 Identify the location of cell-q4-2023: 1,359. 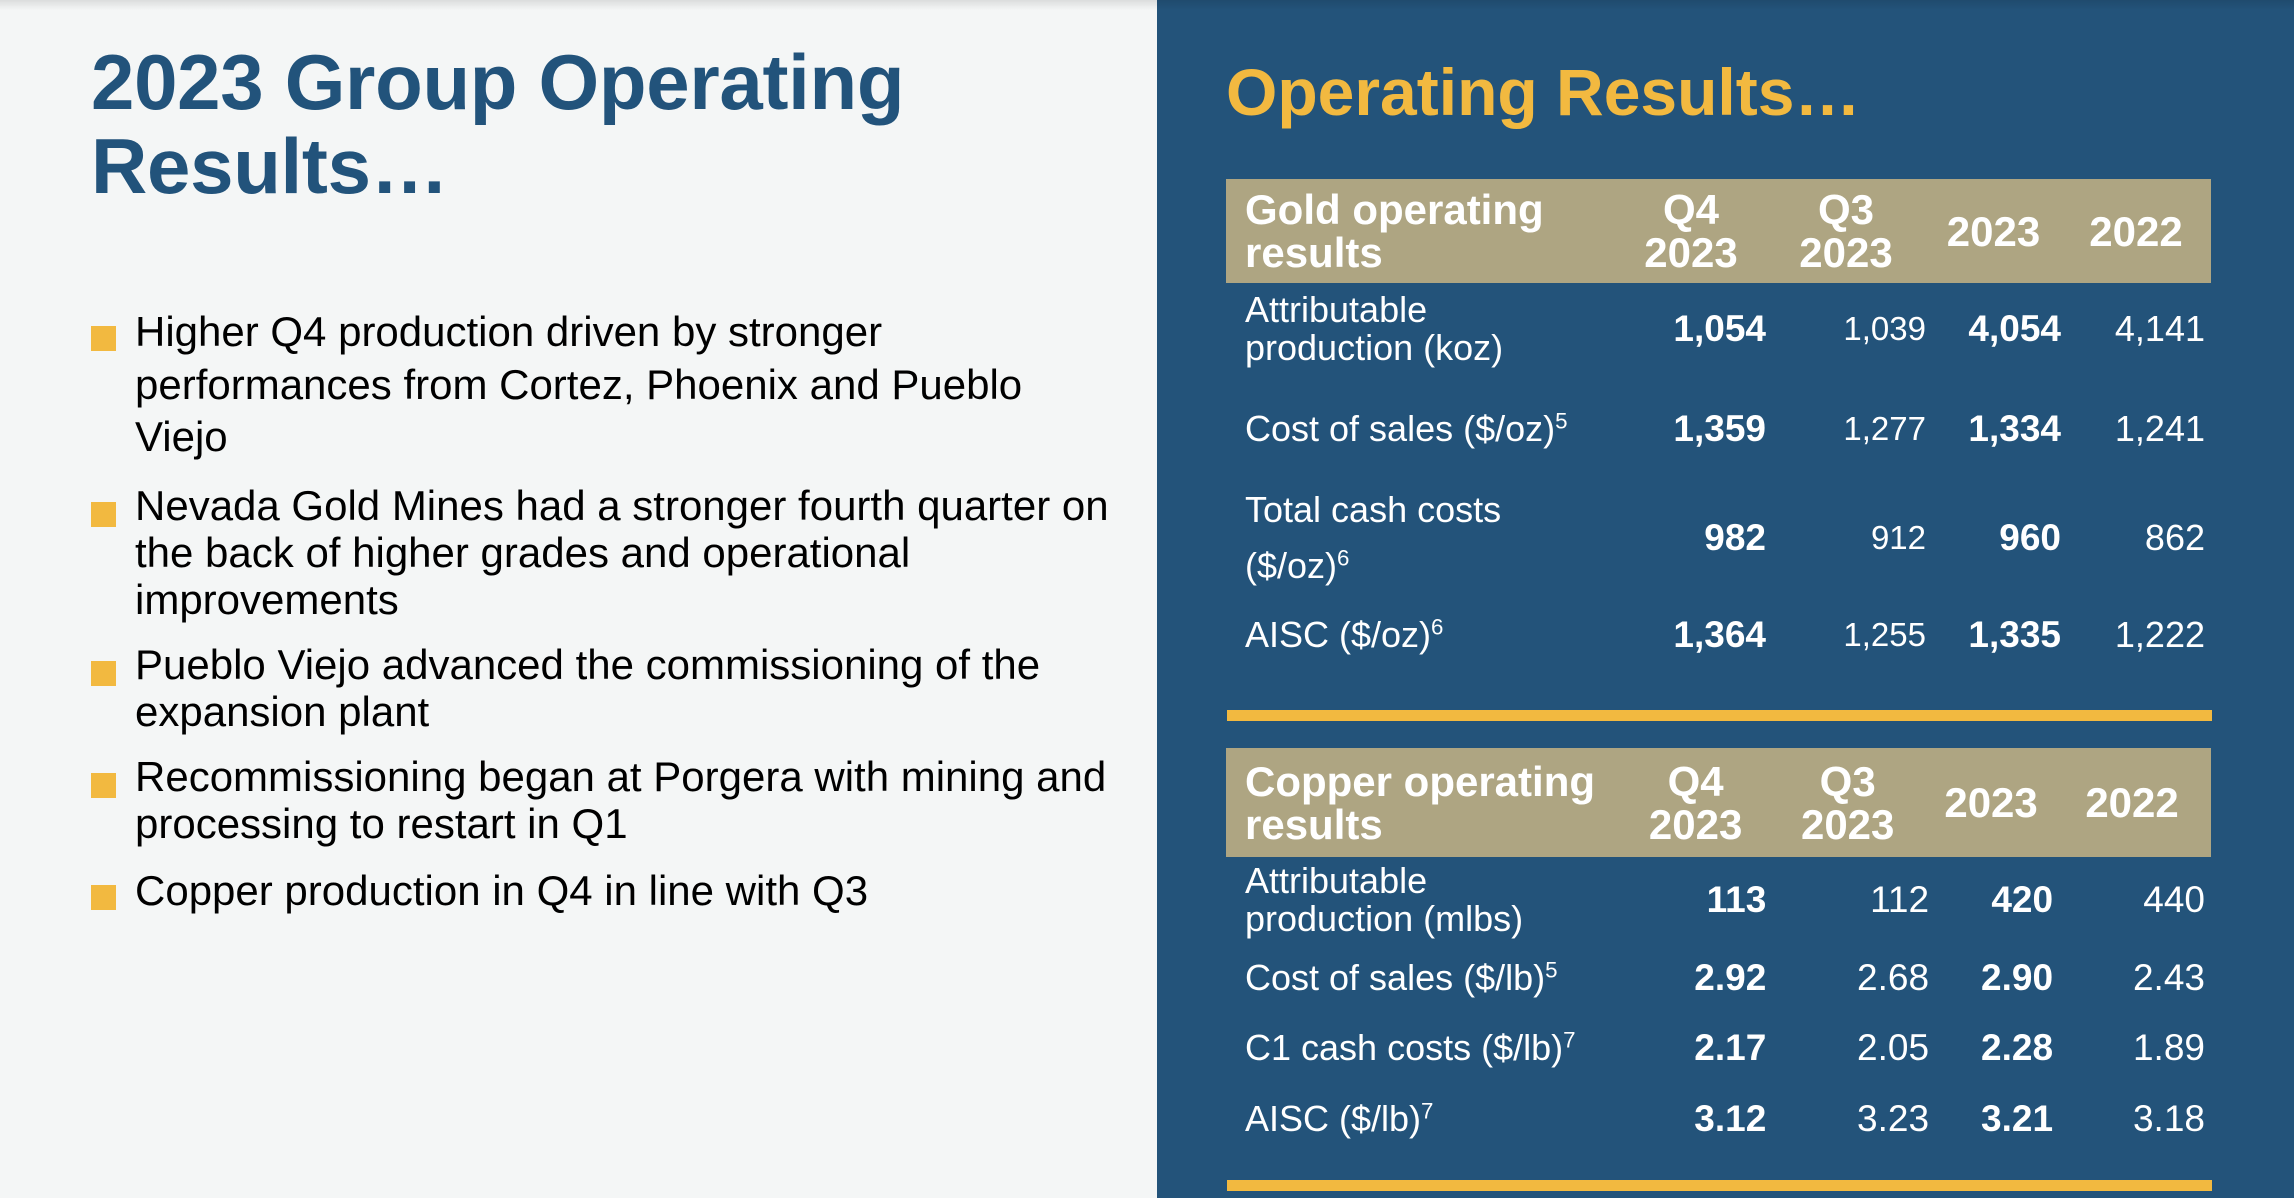
(1719, 428).